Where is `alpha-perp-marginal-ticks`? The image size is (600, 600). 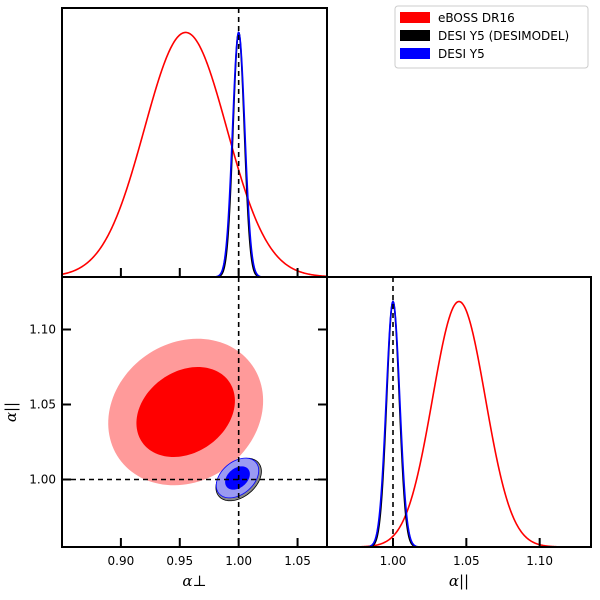 alpha-perp-marginal-ticks is located at coordinates (209, 272).